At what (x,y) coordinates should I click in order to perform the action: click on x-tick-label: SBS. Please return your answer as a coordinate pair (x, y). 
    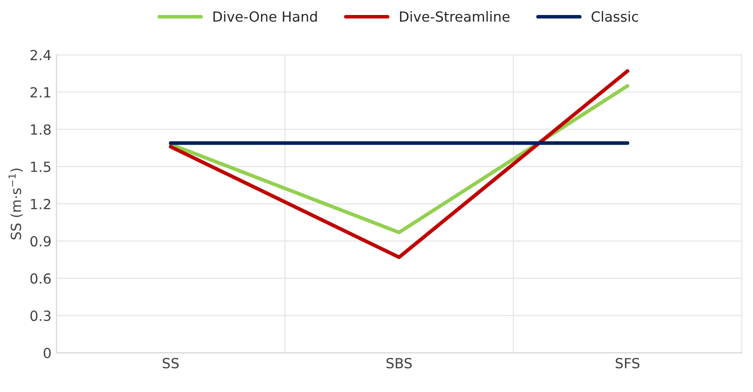
    Looking at the image, I should click on (399, 363).